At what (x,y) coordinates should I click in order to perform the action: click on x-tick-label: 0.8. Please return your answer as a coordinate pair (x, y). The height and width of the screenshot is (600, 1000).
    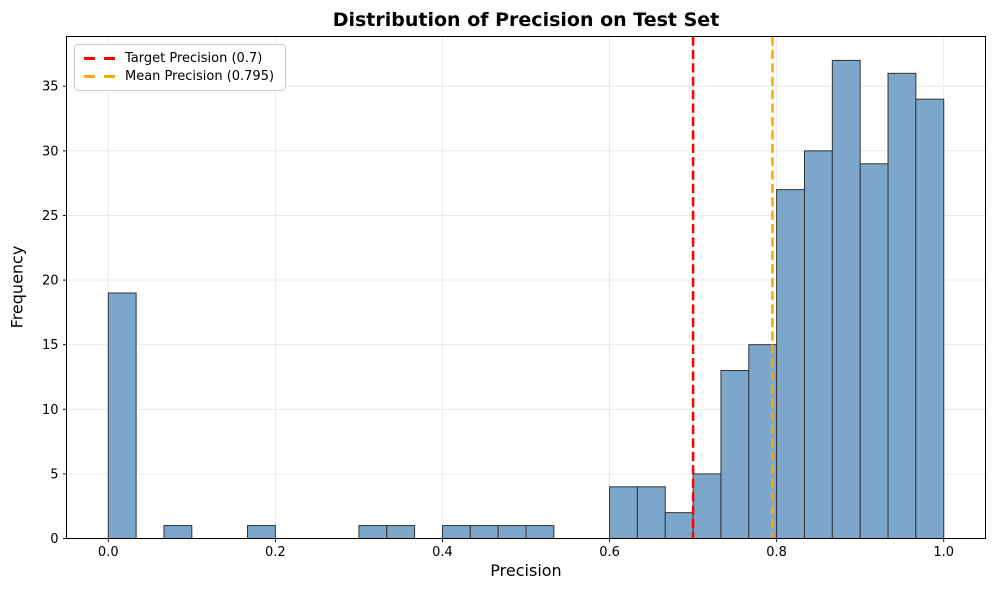
    Looking at the image, I should click on (776, 552).